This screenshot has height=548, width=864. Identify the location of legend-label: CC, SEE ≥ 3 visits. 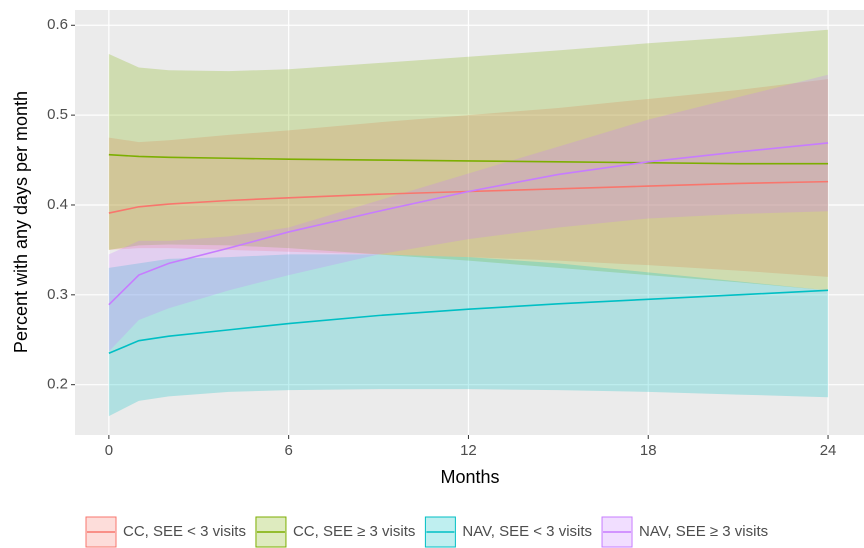
(354, 531).